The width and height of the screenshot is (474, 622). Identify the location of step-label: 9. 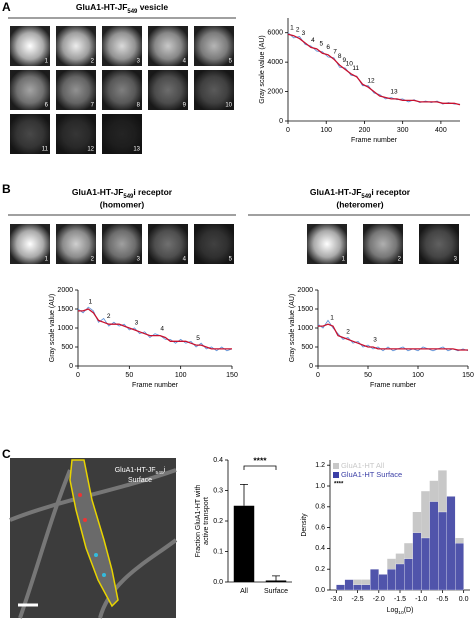
(344, 60).